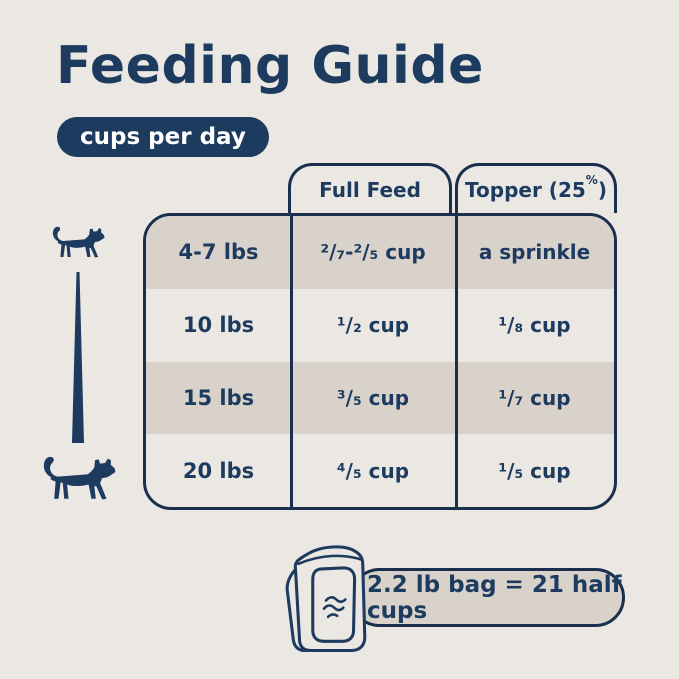 Image resolution: width=679 pixels, height=679 pixels. I want to click on weight-cell: 20 lbs, so click(218, 470).